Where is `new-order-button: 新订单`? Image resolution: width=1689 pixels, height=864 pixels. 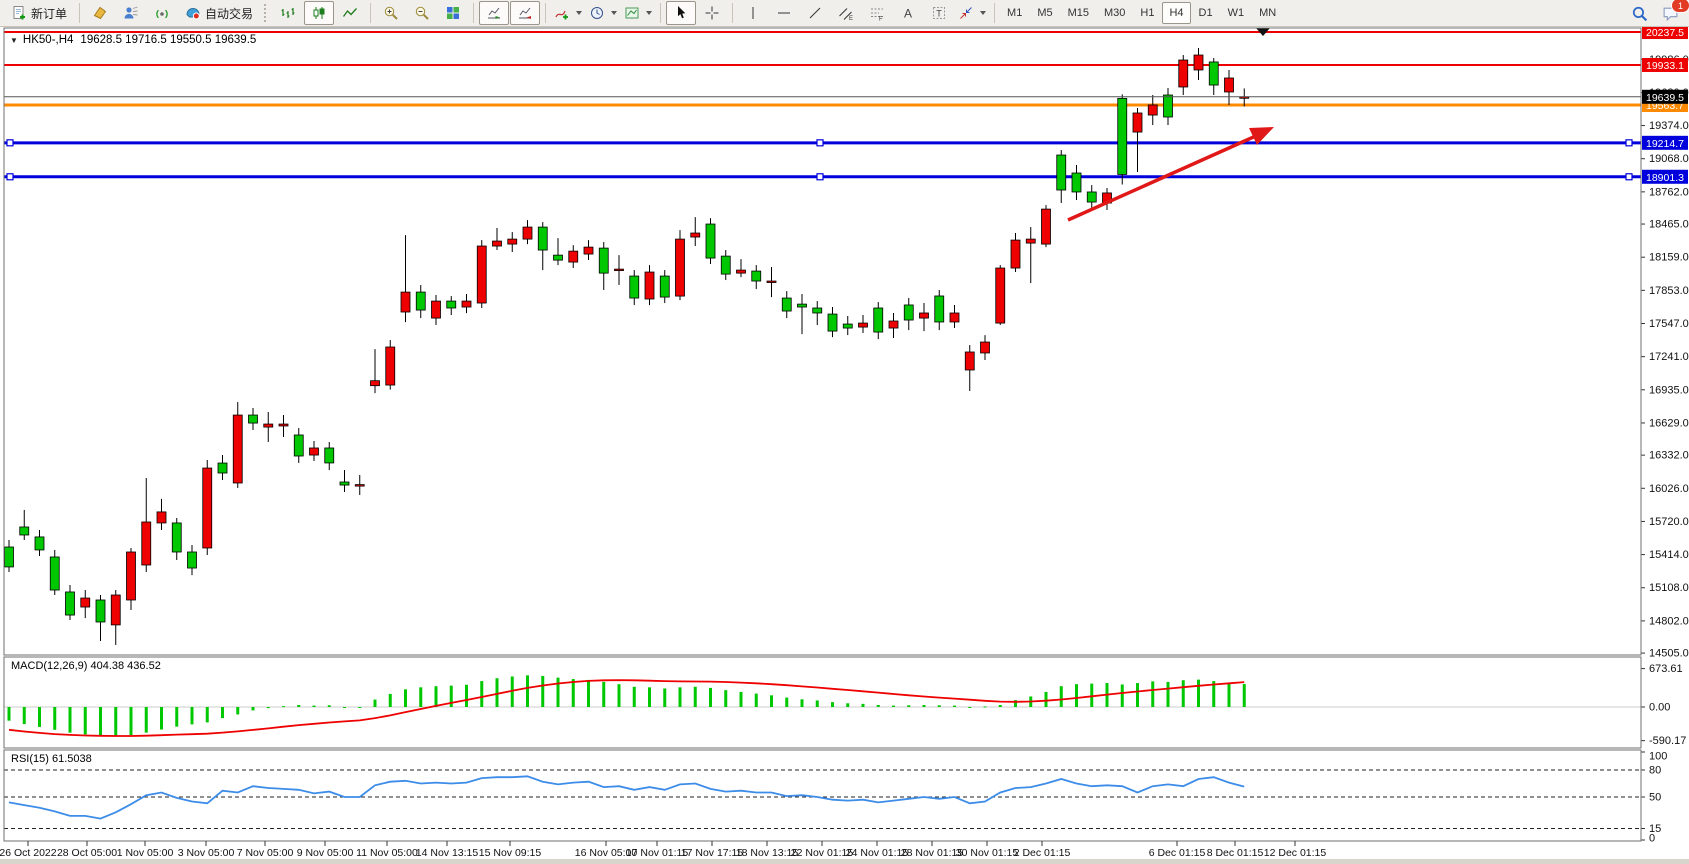
new-order-button: 新订单 is located at coordinates (39, 13).